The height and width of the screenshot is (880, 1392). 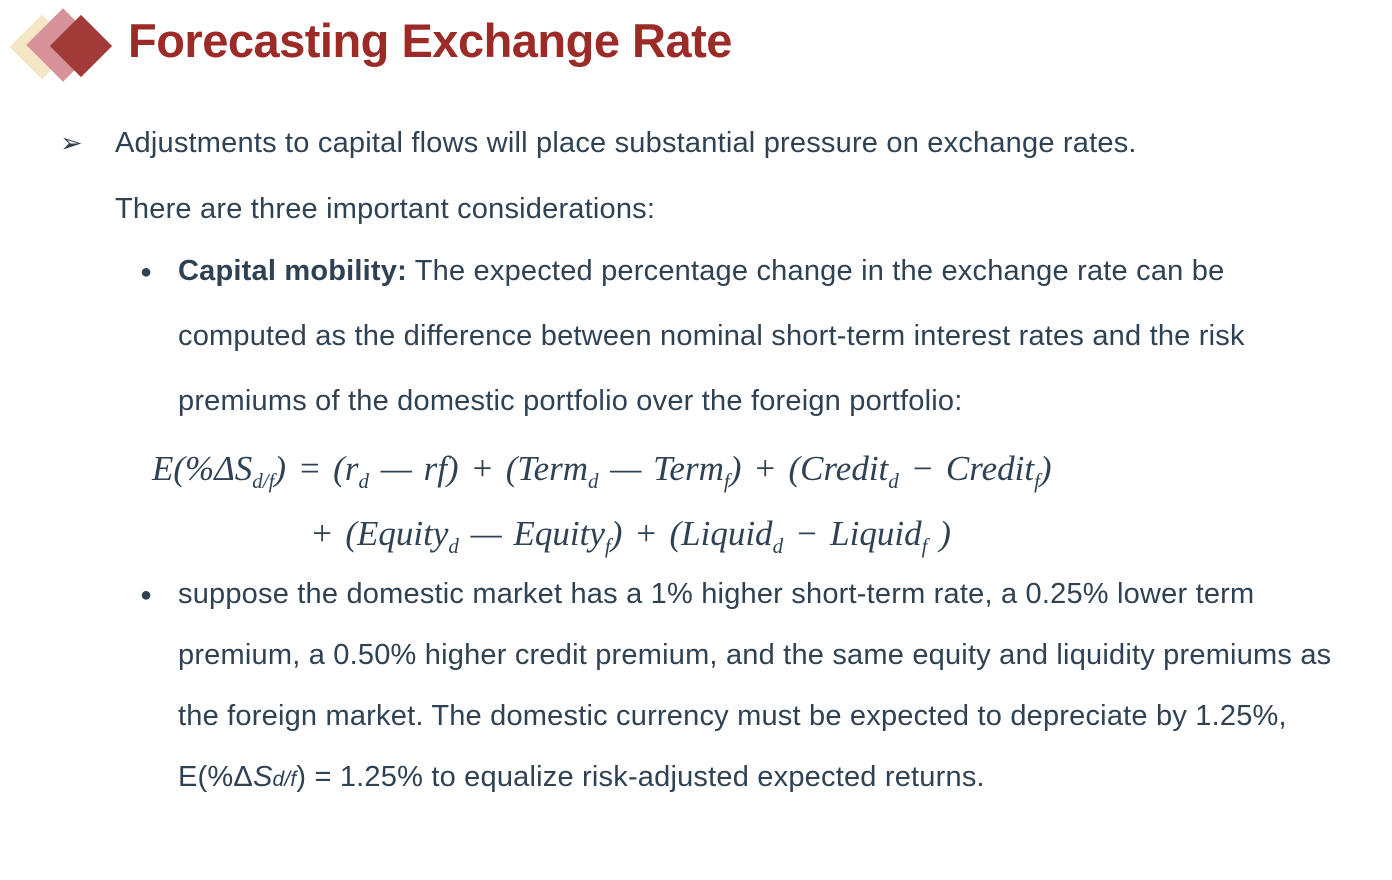 I want to click on formula-term: — rf) + (Term, so click(x=478, y=468).